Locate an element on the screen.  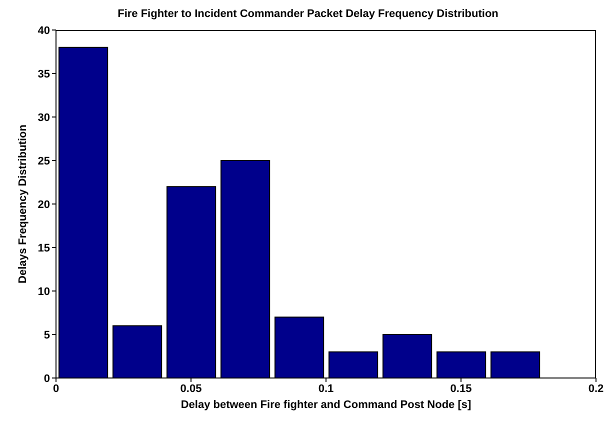
y-tick-label: 0 is located at coordinates (47, 378).